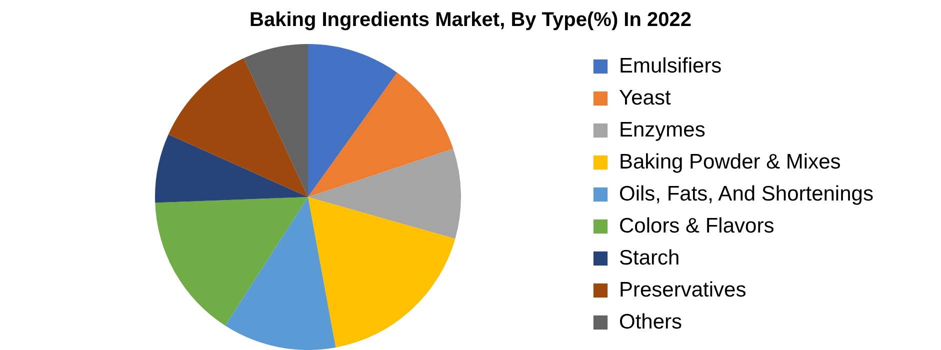 The height and width of the screenshot is (350, 941). Describe the element at coordinates (746, 194) in the screenshot. I see `legend-label: Oils, Fats, And Shortenings` at that location.